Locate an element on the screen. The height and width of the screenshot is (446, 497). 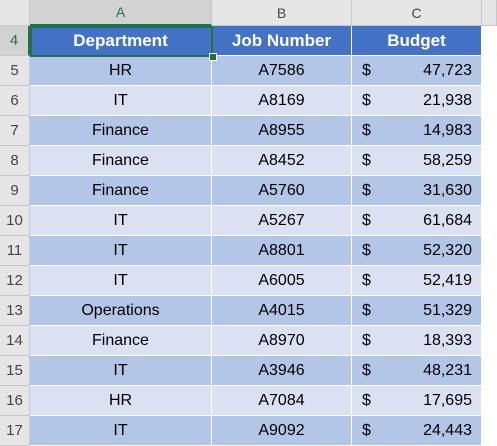
row-header: 9 is located at coordinates (15, 191).